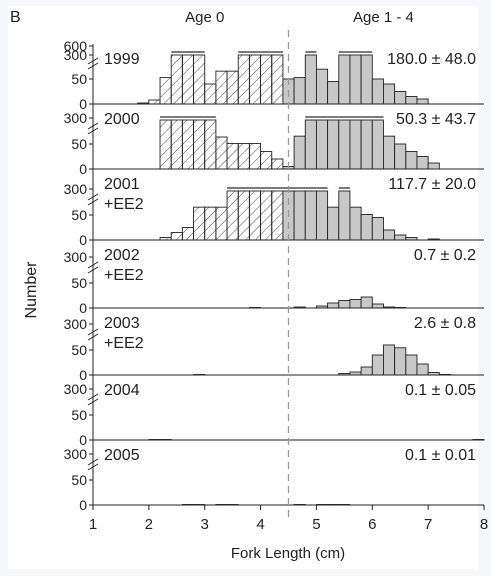  I want to click on age-group-label: Age 0, so click(204, 17).